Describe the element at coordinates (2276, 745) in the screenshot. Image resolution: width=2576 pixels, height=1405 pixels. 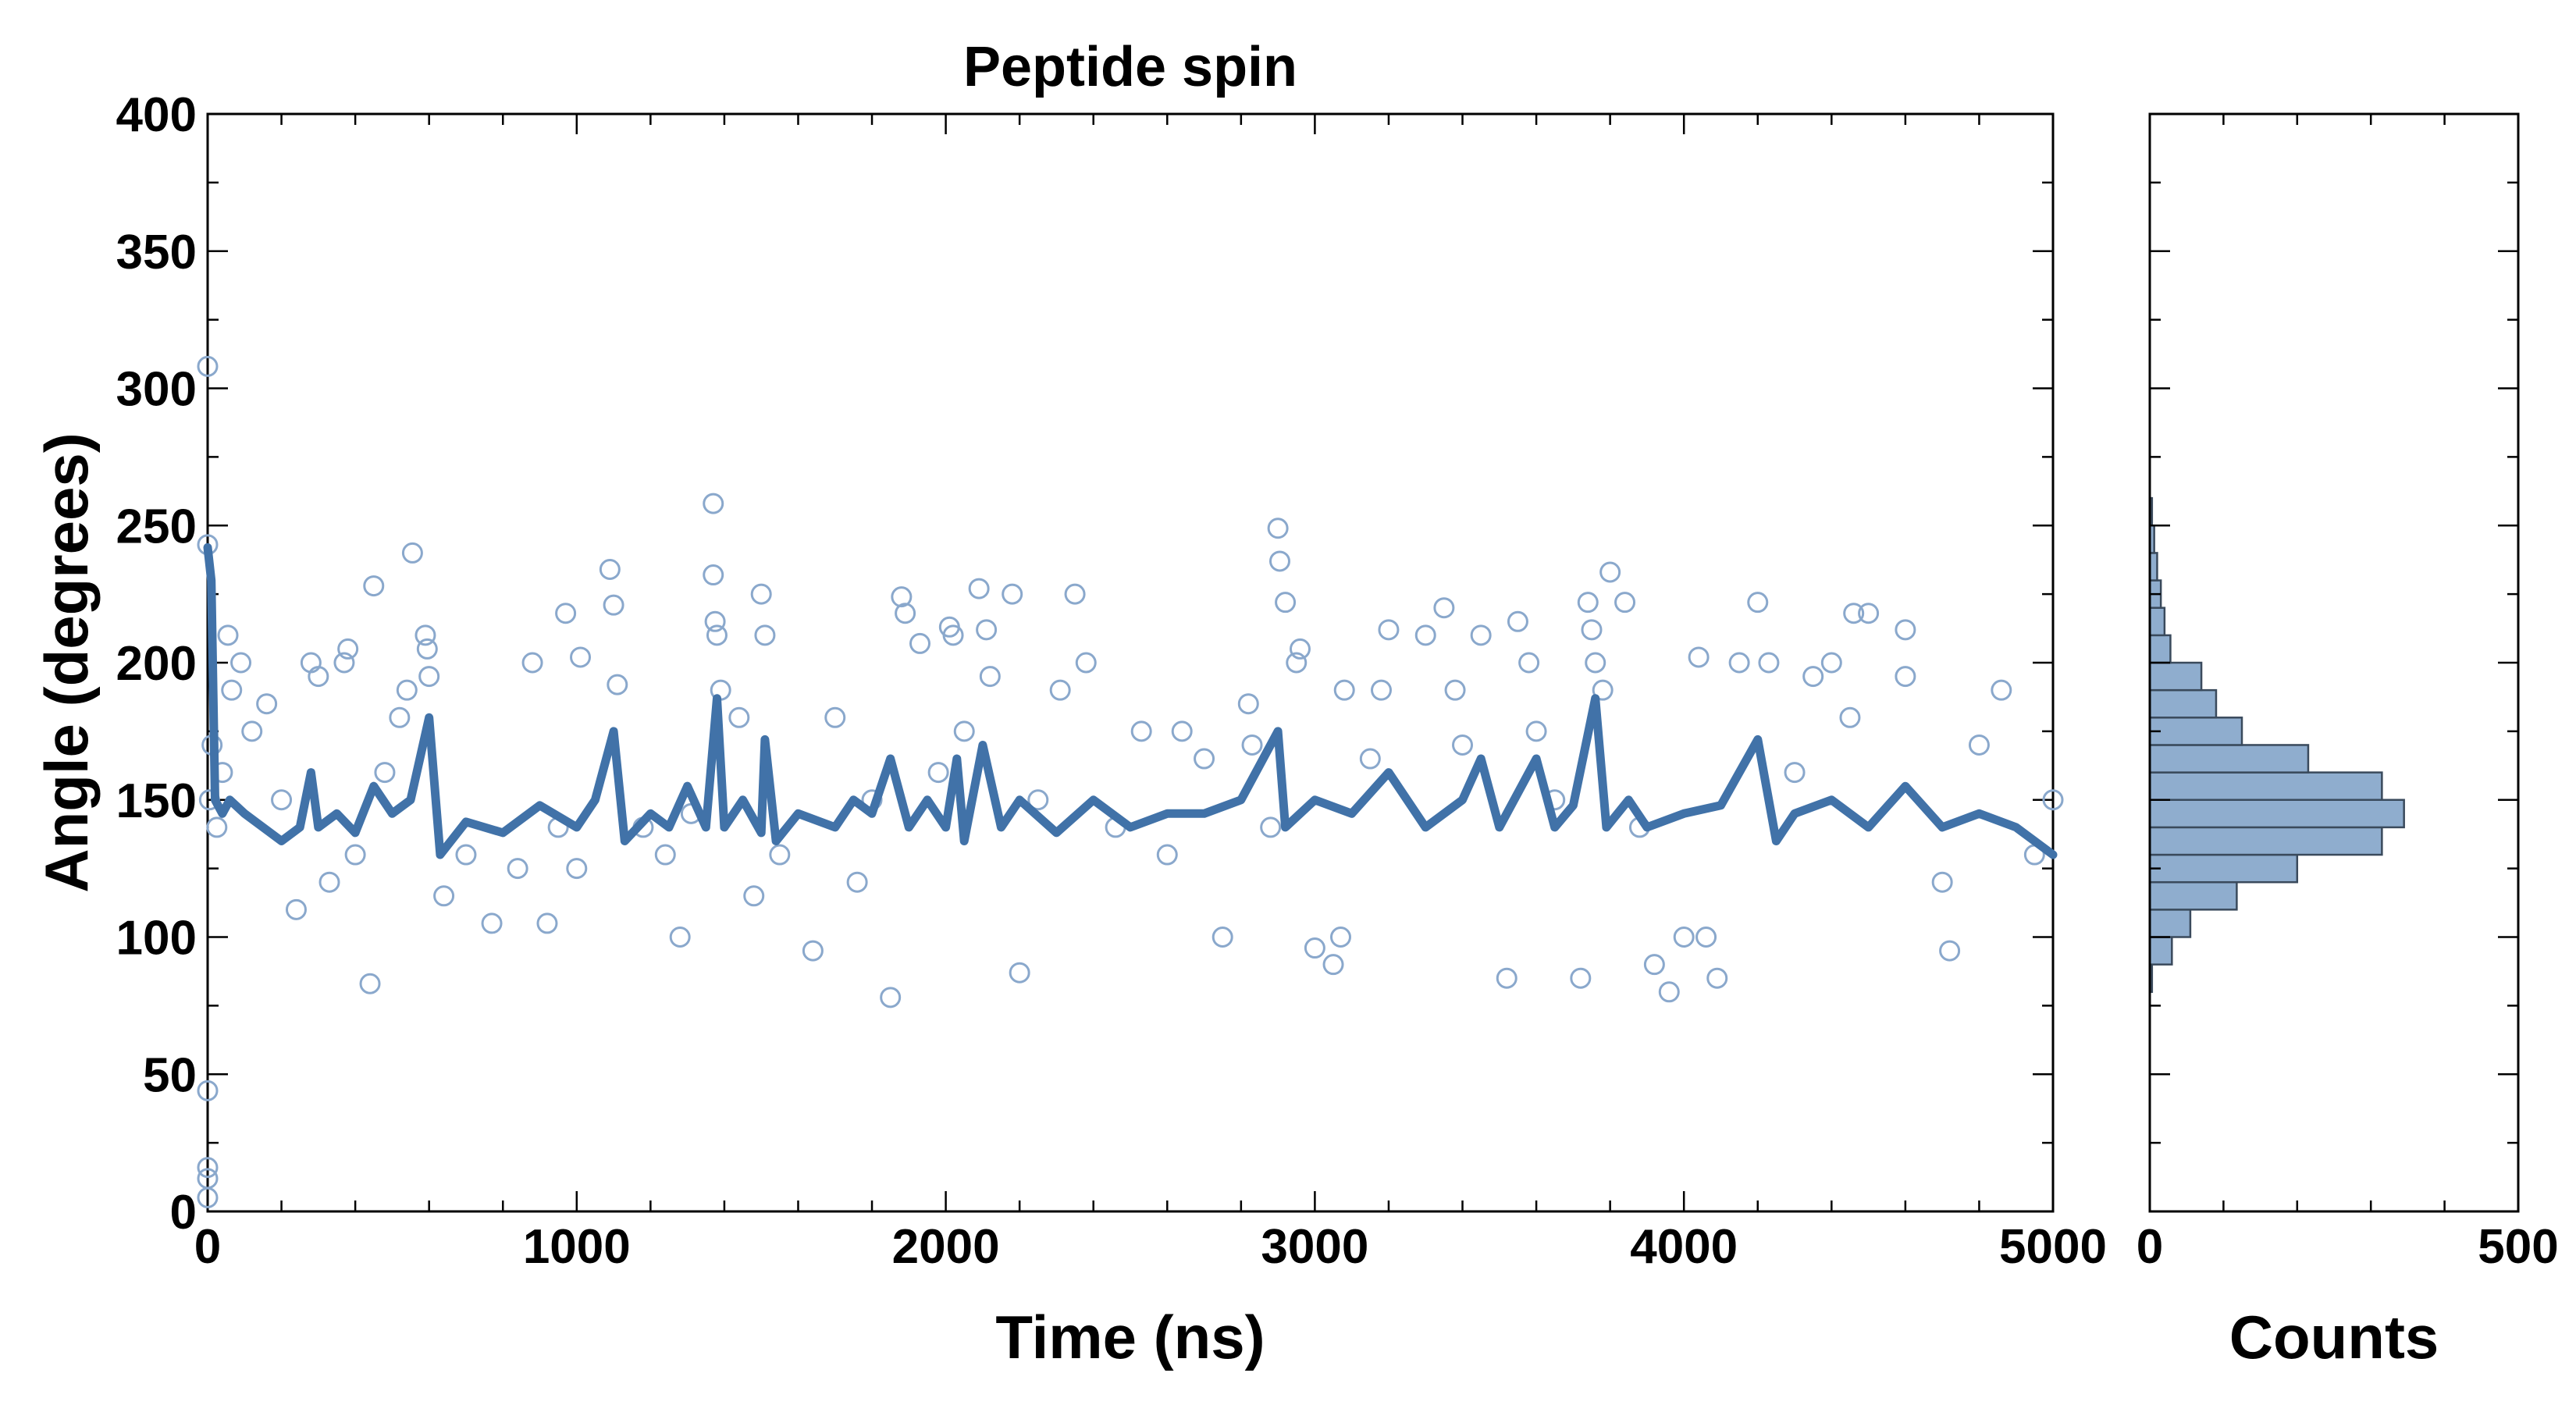
I see `histogram-bars` at that location.